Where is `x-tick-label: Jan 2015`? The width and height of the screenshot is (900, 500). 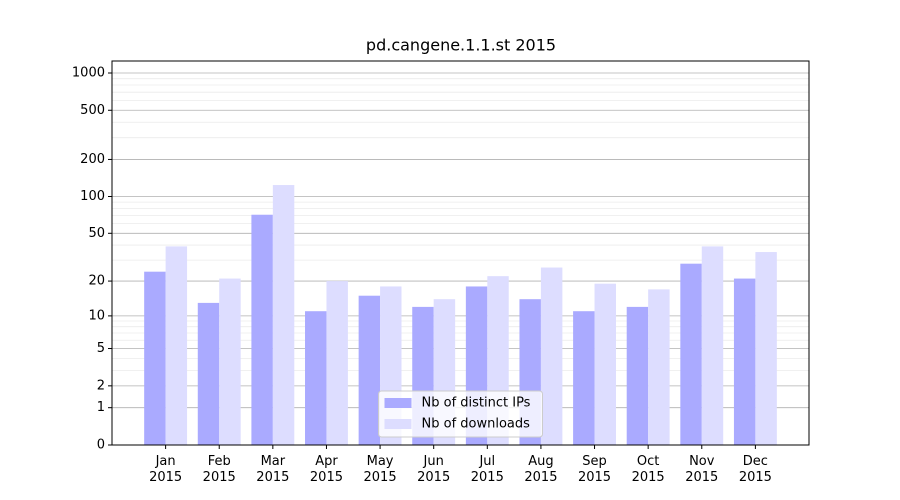
x-tick-label: Jan 2015 is located at coordinates (165, 469).